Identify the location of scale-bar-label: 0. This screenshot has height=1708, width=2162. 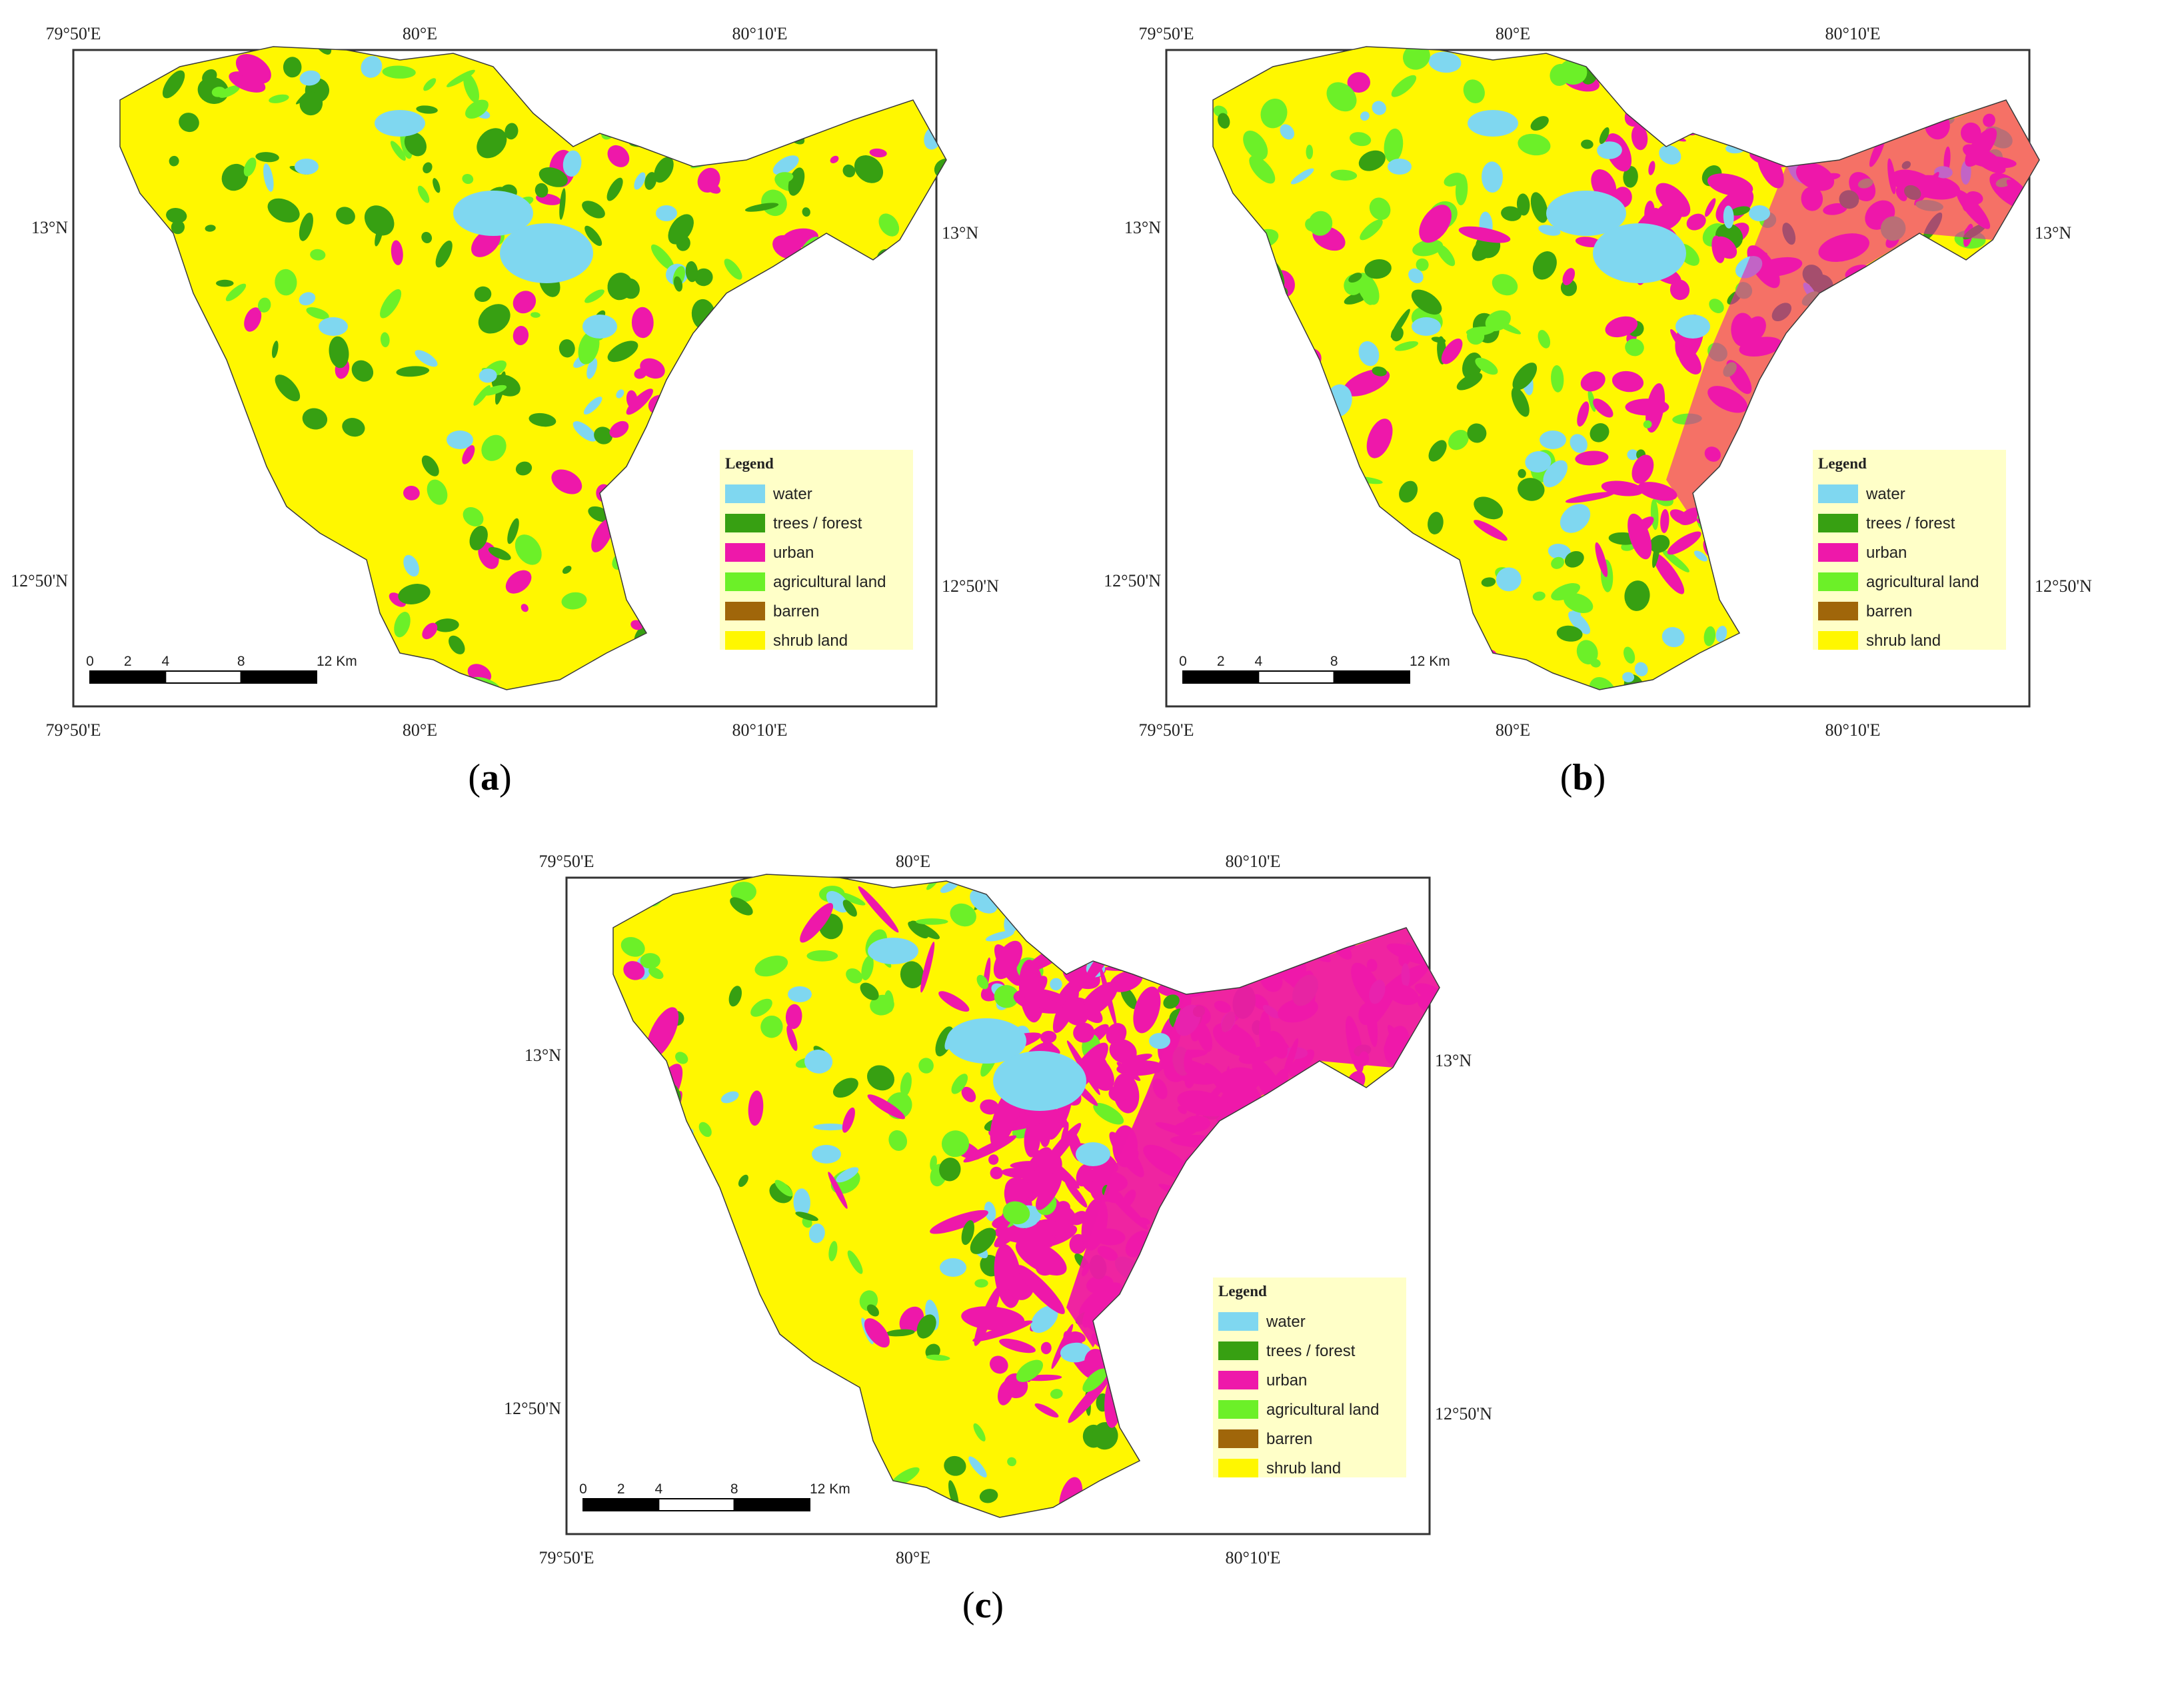
(1183, 662).